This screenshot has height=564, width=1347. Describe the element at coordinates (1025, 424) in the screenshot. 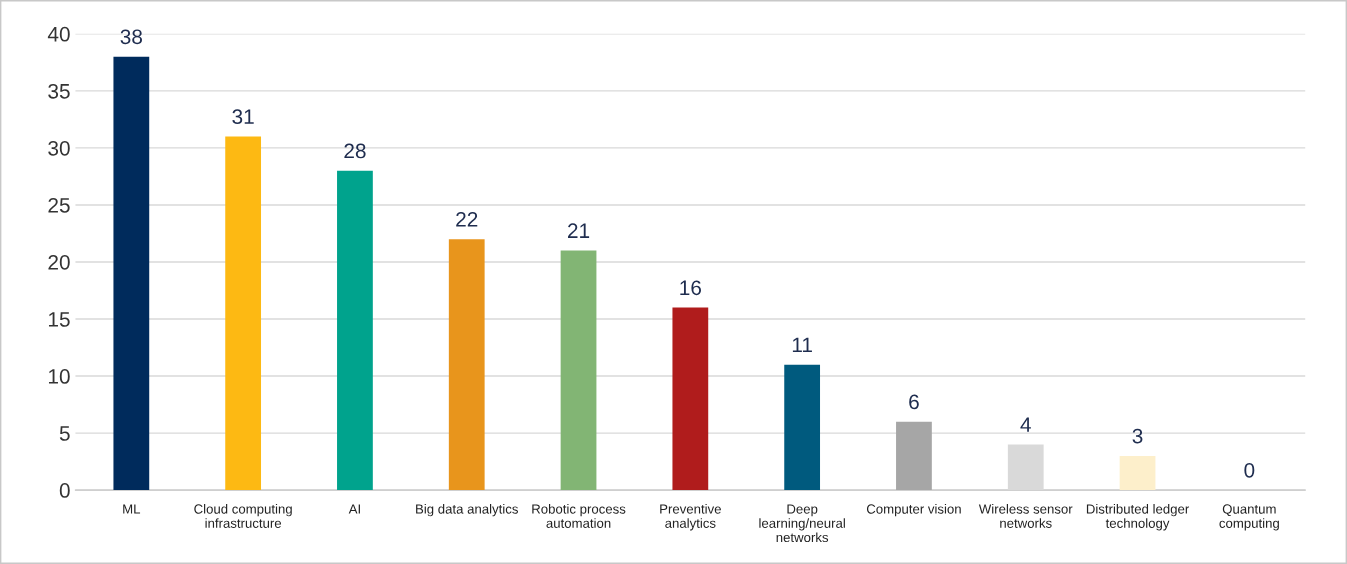

I see `data-label: 4` at that location.